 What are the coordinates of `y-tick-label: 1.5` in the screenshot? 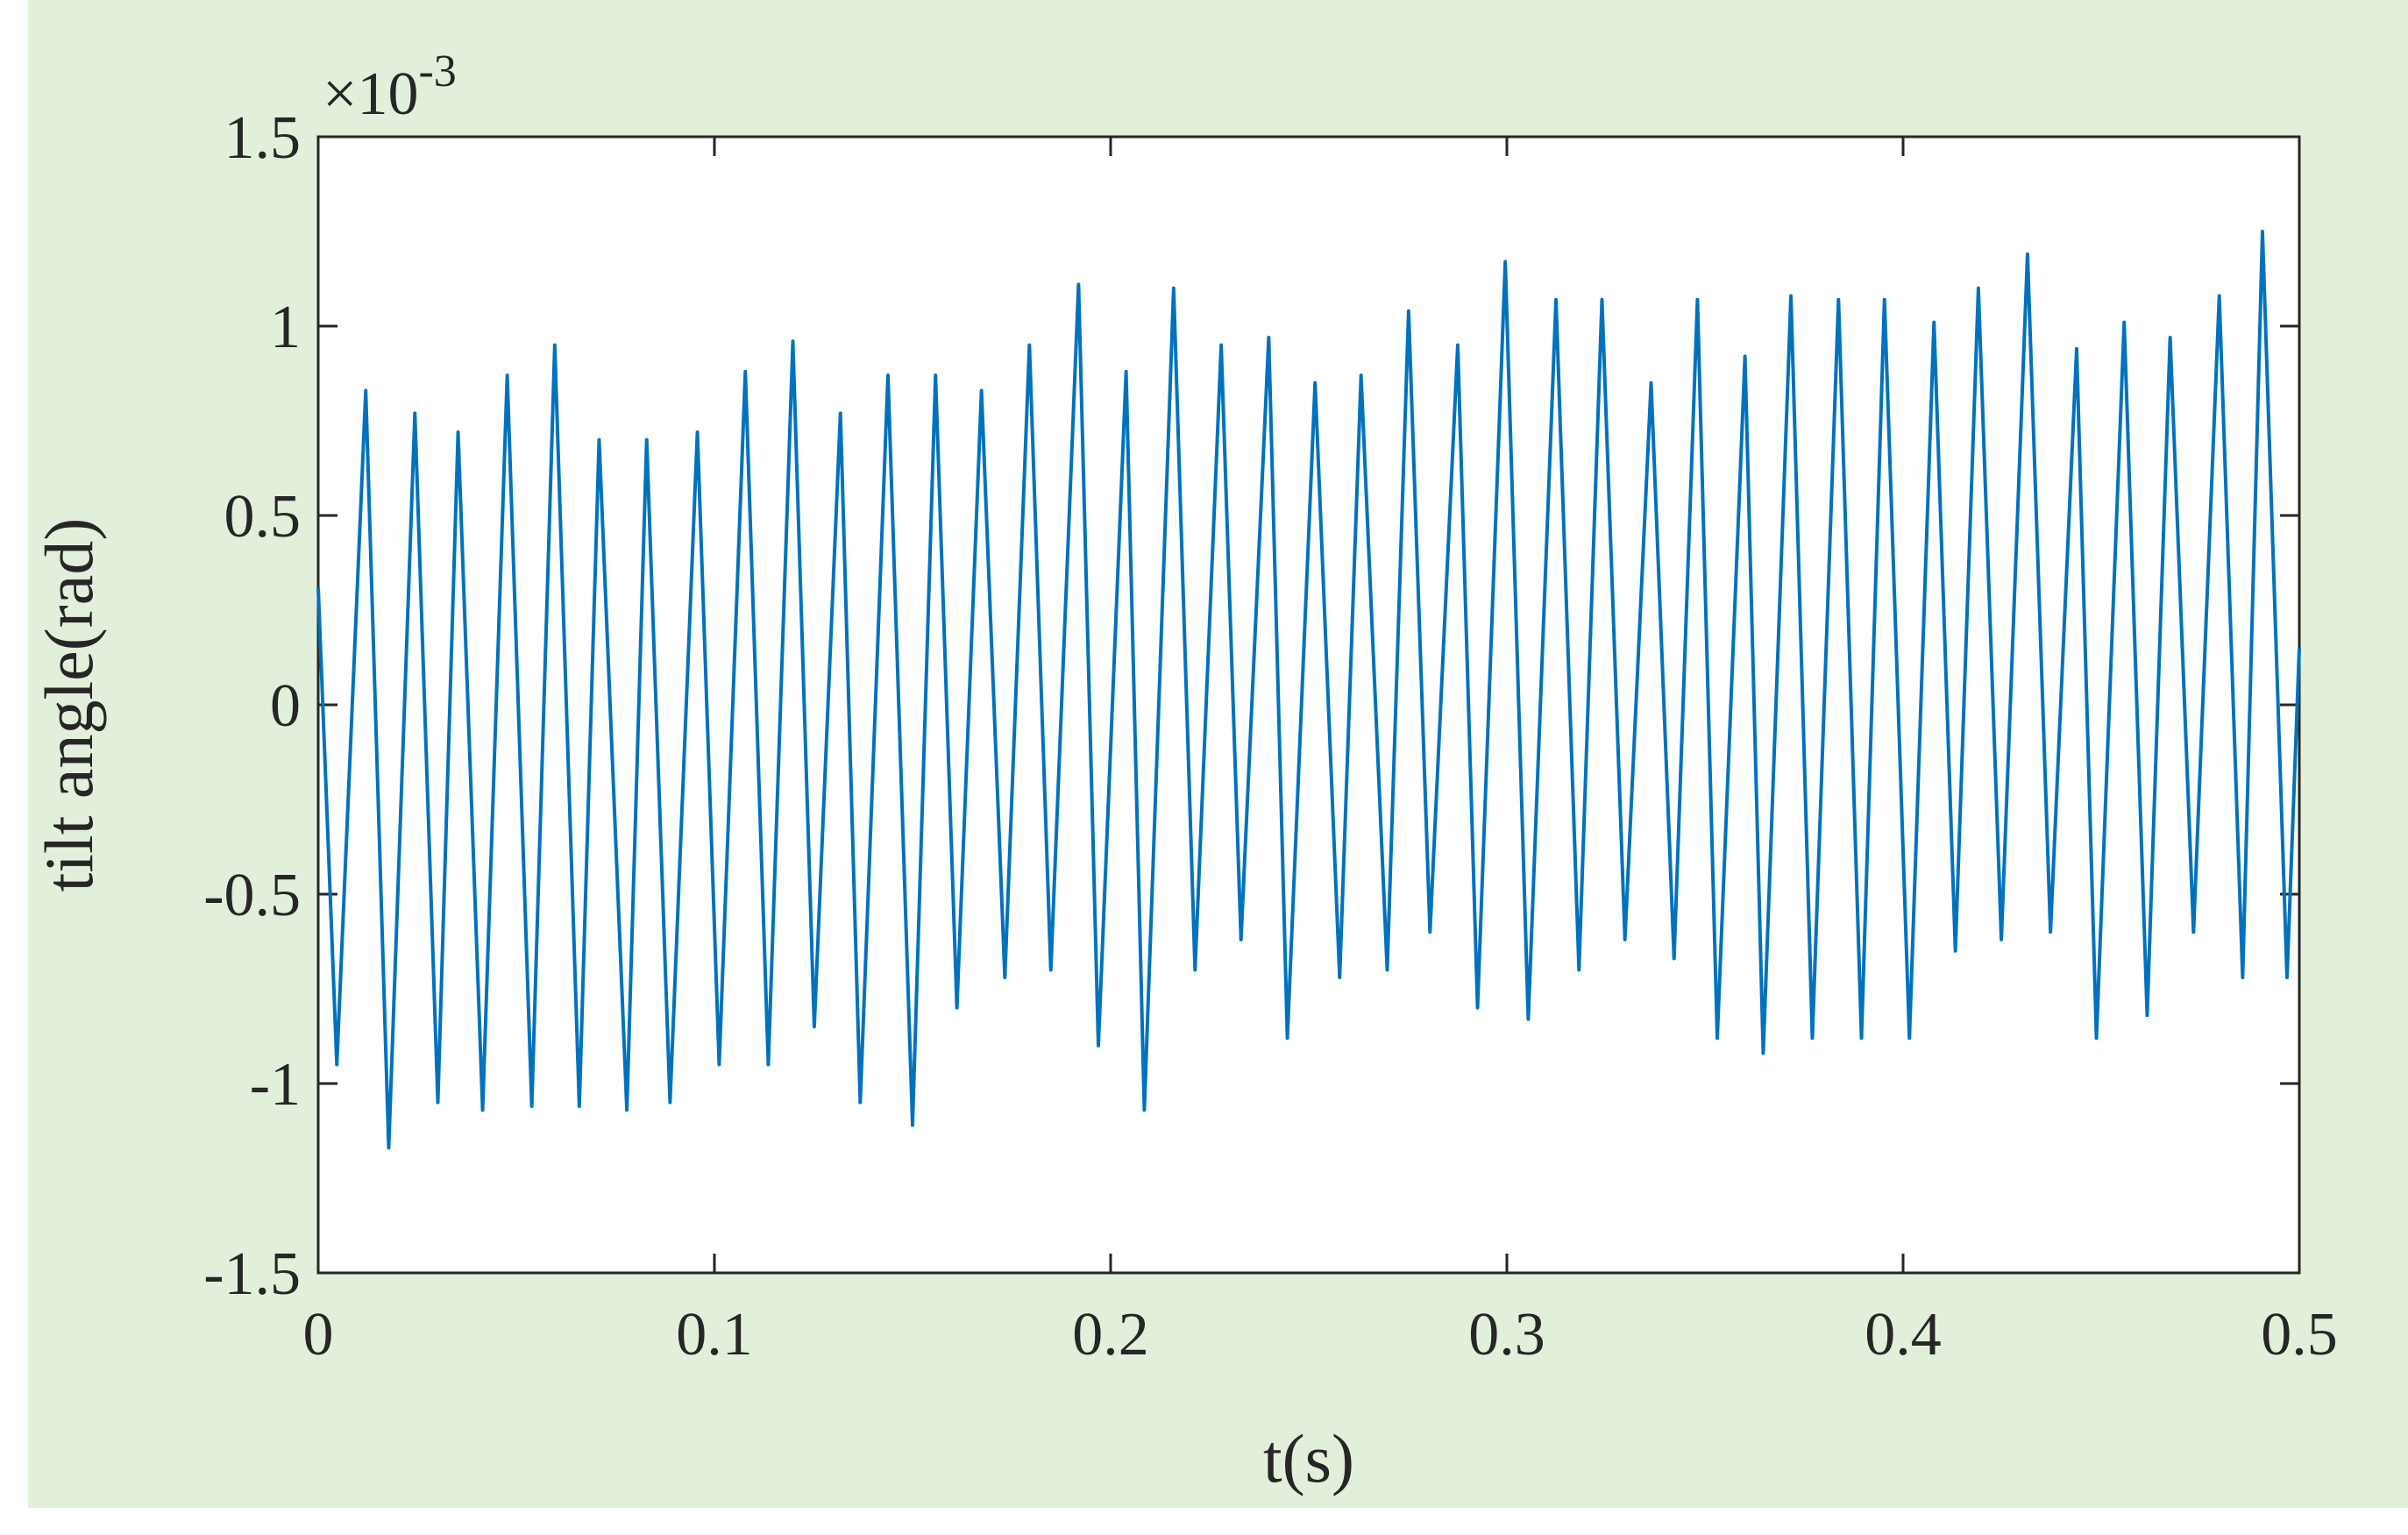 It's located at (263, 138).